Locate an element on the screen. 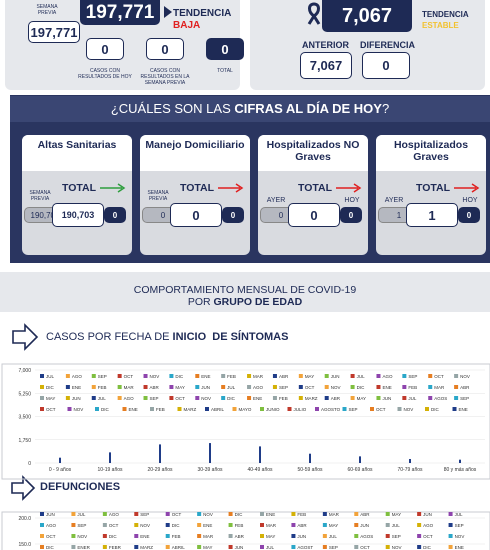 Image resolution: width=490 pixels, height=550 pixels. trend: ESTABLE is located at coordinates (440, 25).